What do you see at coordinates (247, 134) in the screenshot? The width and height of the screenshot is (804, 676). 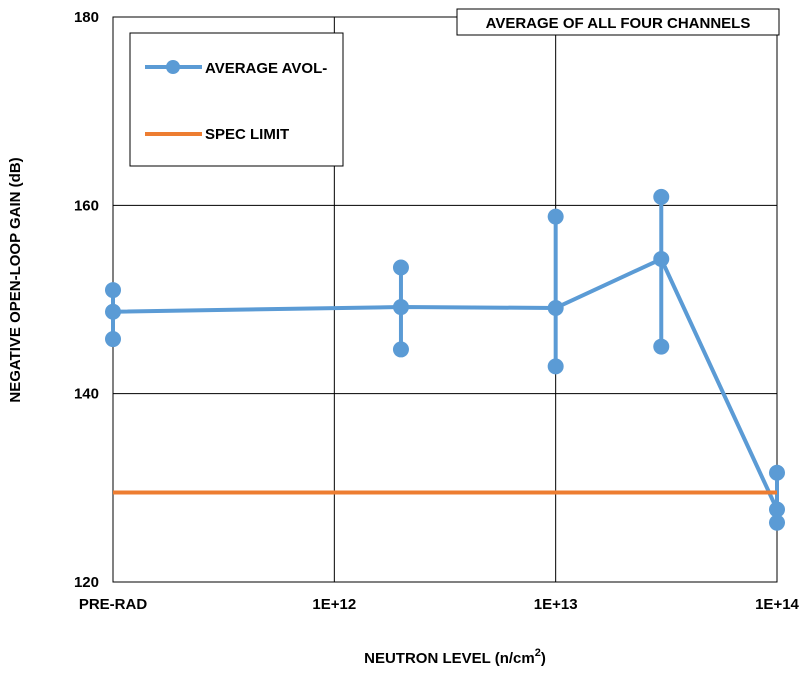 I see `legend-spec-label: SPEC LIMIT` at bounding box center [247, 134].